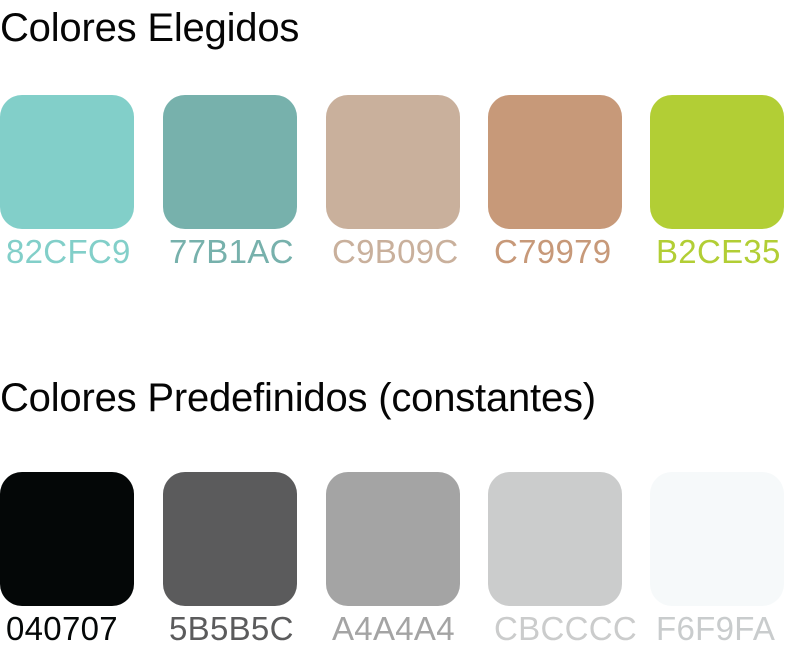  I want to click on color-code-label: B2CE35, so click(718, 251).